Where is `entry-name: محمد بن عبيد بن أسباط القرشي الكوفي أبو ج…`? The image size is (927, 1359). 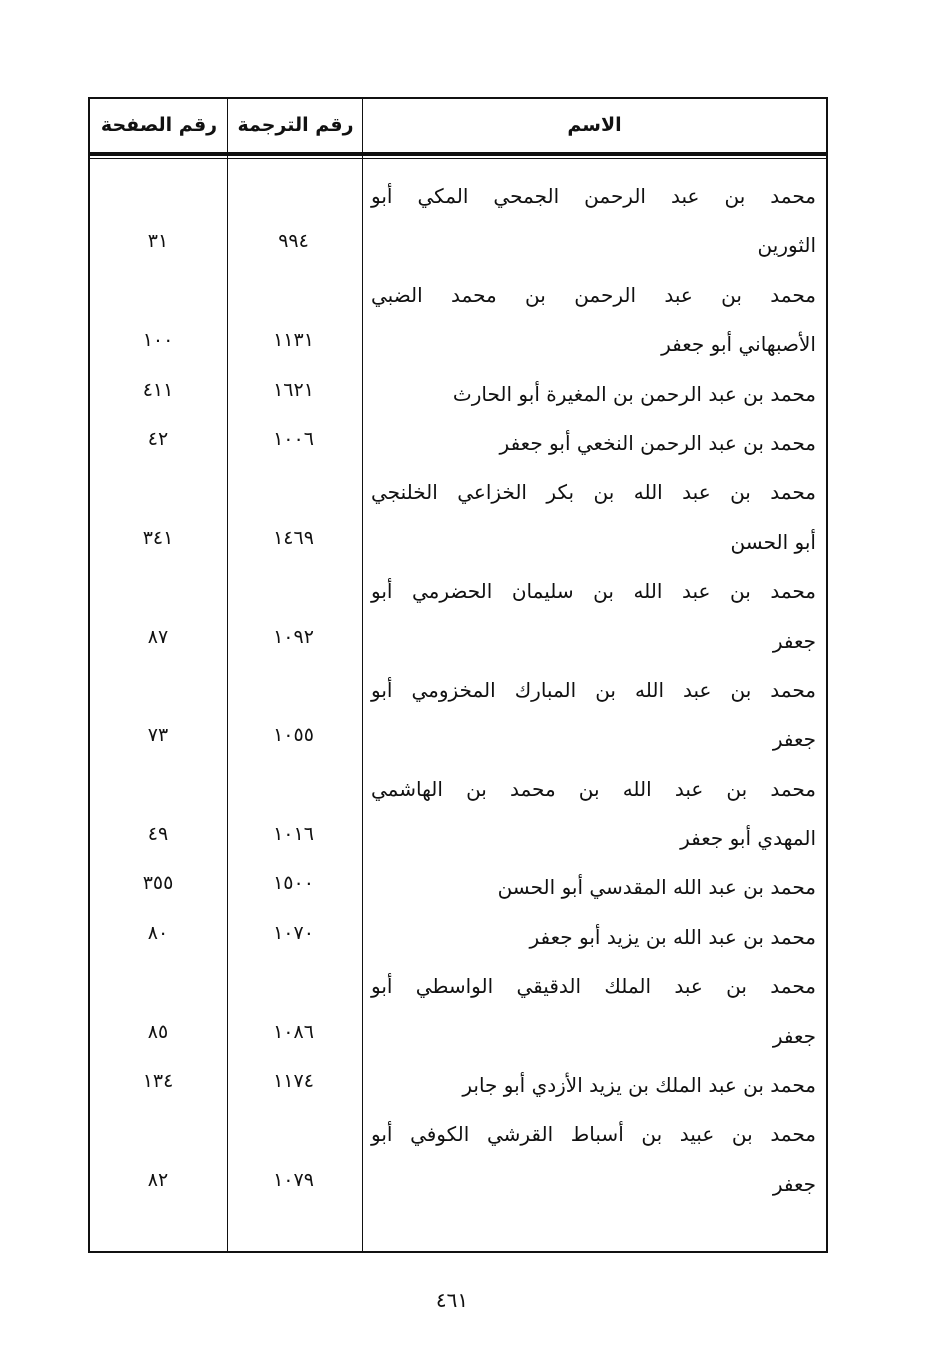
entry-name: محمد بن عبيد بن أسباط القرشي الكوفي أبو ج… is located at coordinates (593, 1159).